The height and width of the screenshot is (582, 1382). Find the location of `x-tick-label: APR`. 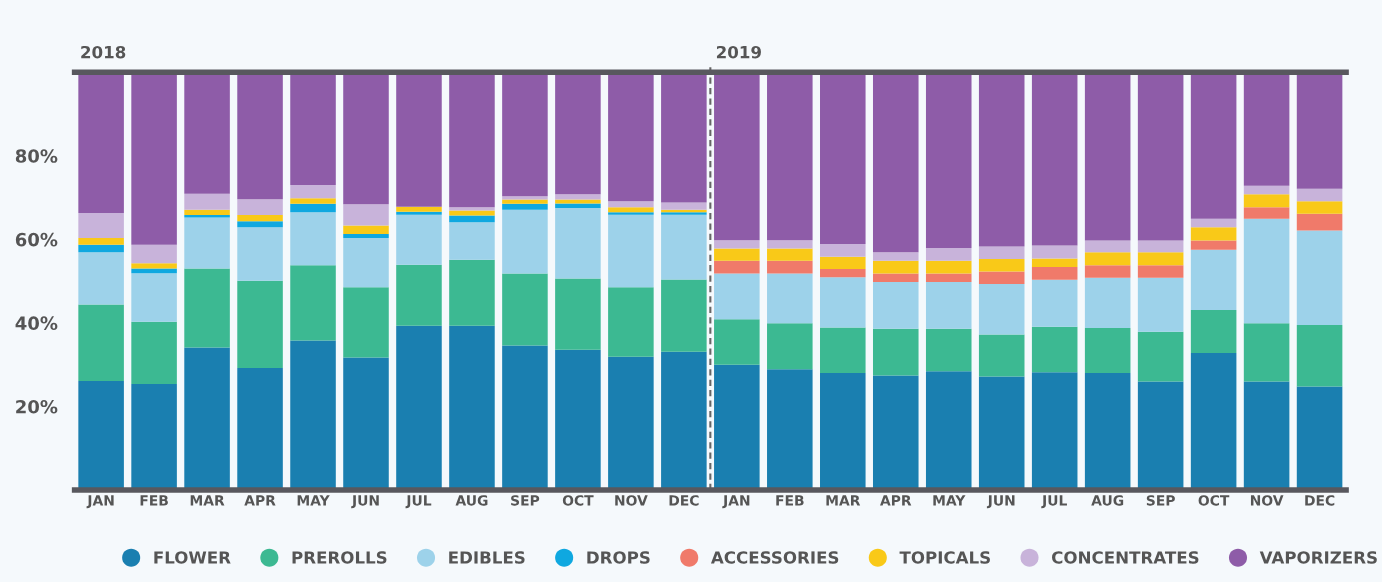

x-tick-label: APR is located at coordinates (896, 500).